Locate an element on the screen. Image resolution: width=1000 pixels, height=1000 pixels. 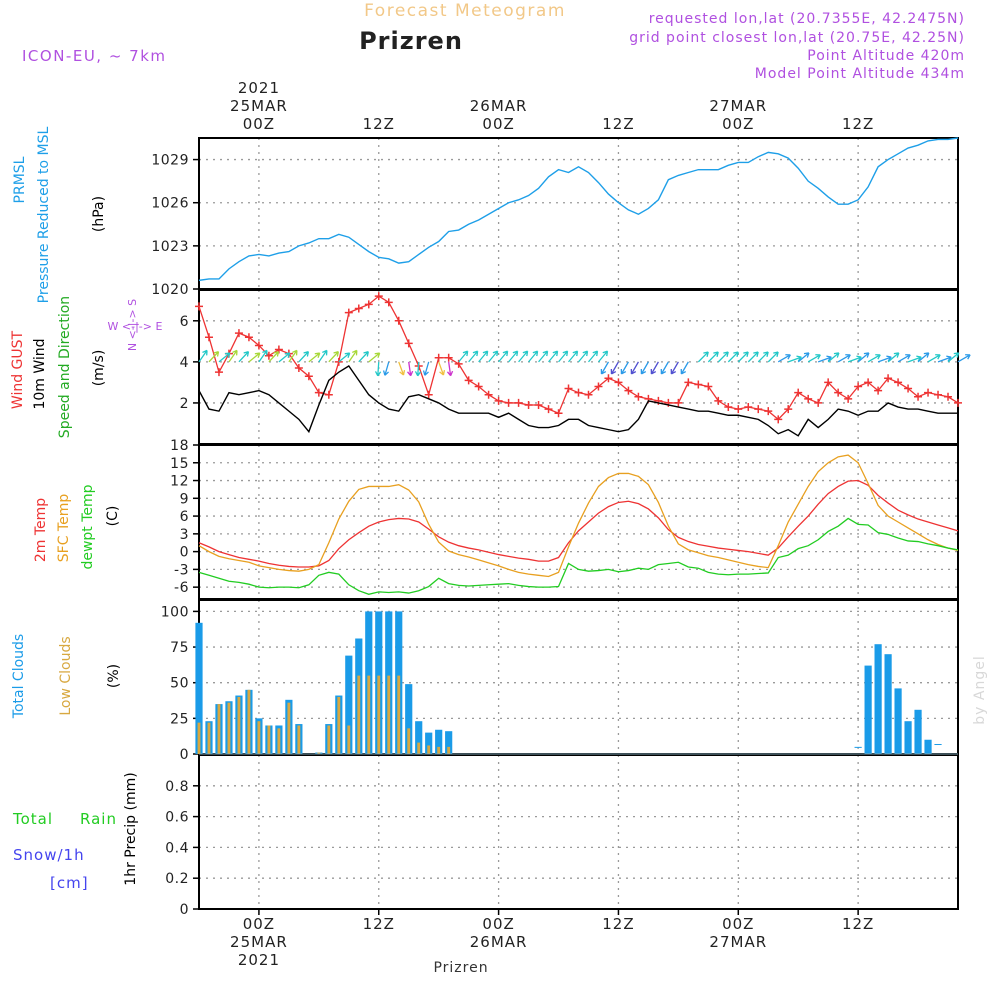
ytick-label-pressure: 1029 is located at coordinates (170, 161).